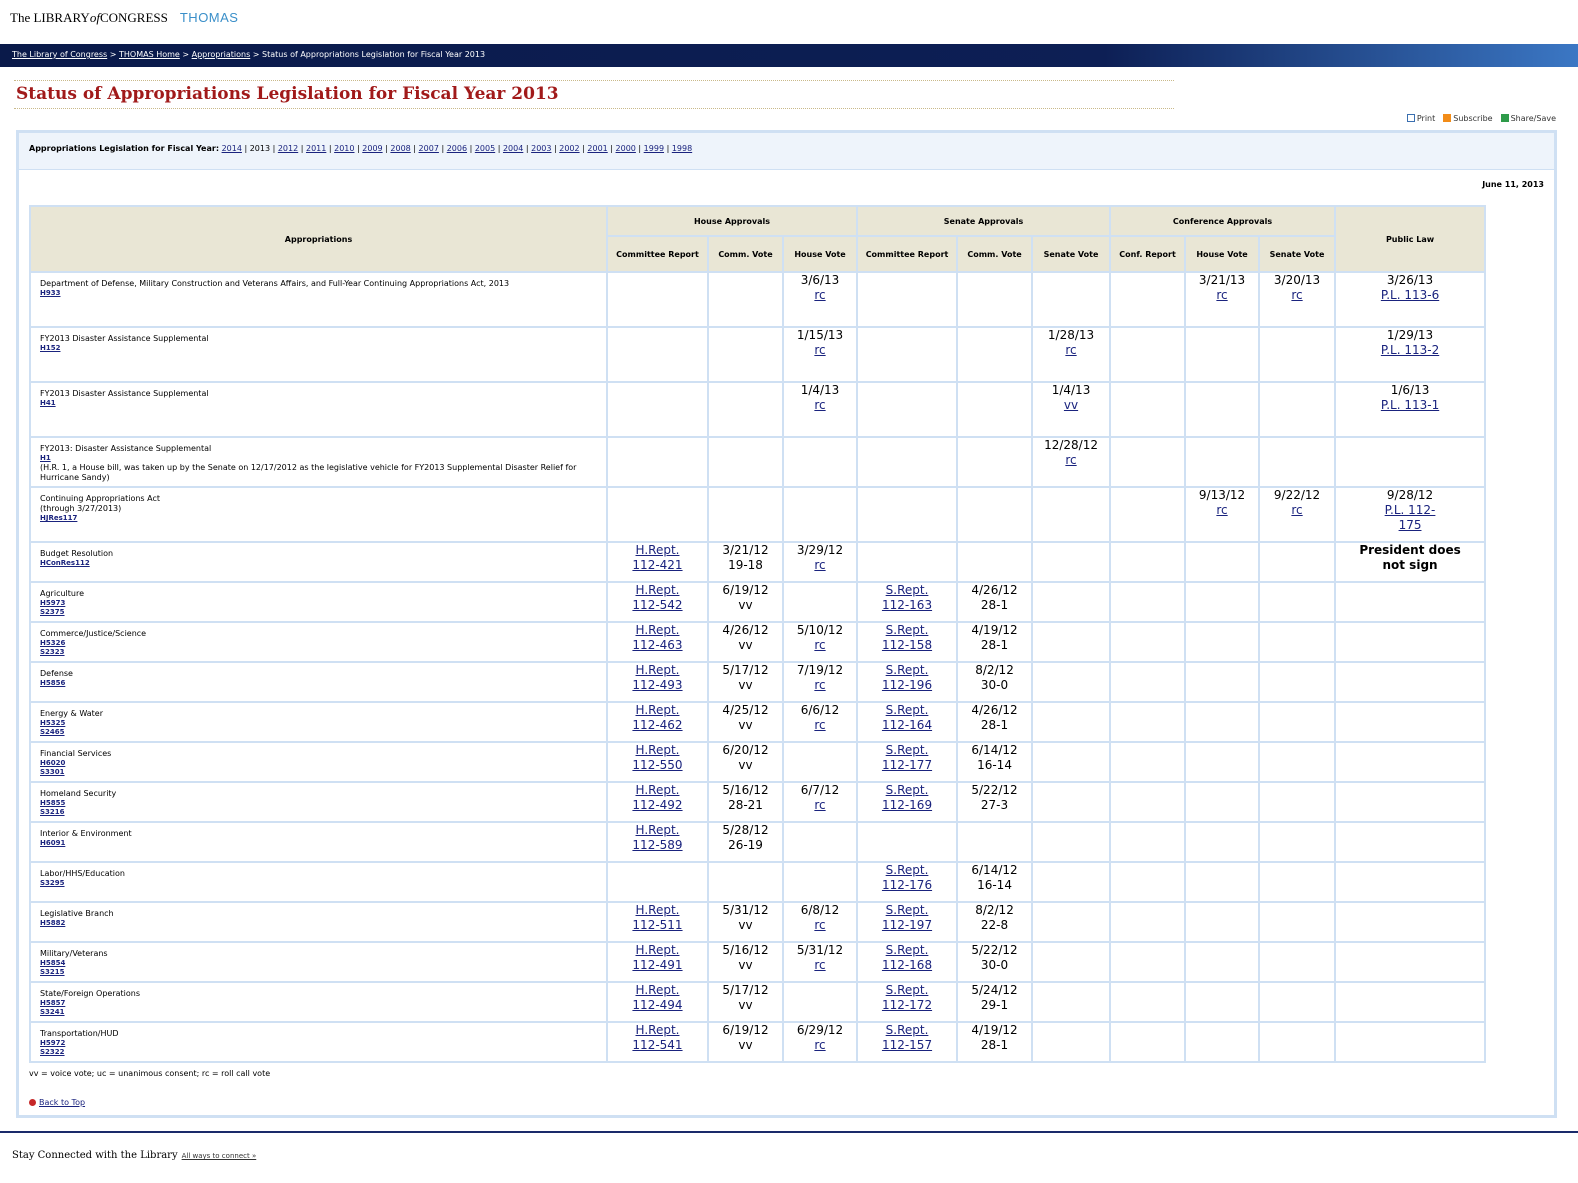 Image resolution: width=1578 pixels, height=1183 pixels. What do you see at coordinates (907, 605) in the screenshot?
I see `report-link: 112-163` at bounding box center [907, 605].